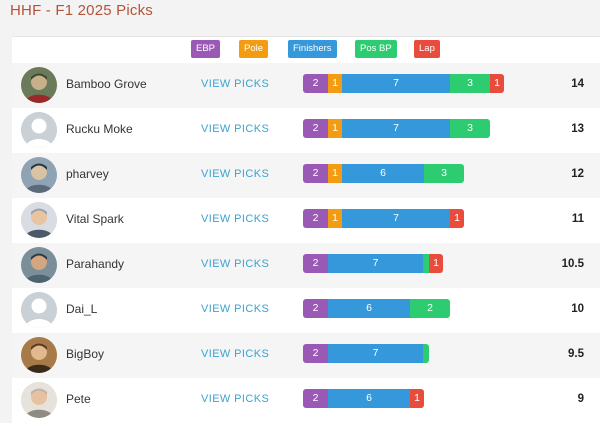 This screenshot has width=600, height=423. What do you see at coordinates (82, 10) in the screenshot?
I see `page-title: HHF - F1 2025 Picks` at bounding box center [82, 10].